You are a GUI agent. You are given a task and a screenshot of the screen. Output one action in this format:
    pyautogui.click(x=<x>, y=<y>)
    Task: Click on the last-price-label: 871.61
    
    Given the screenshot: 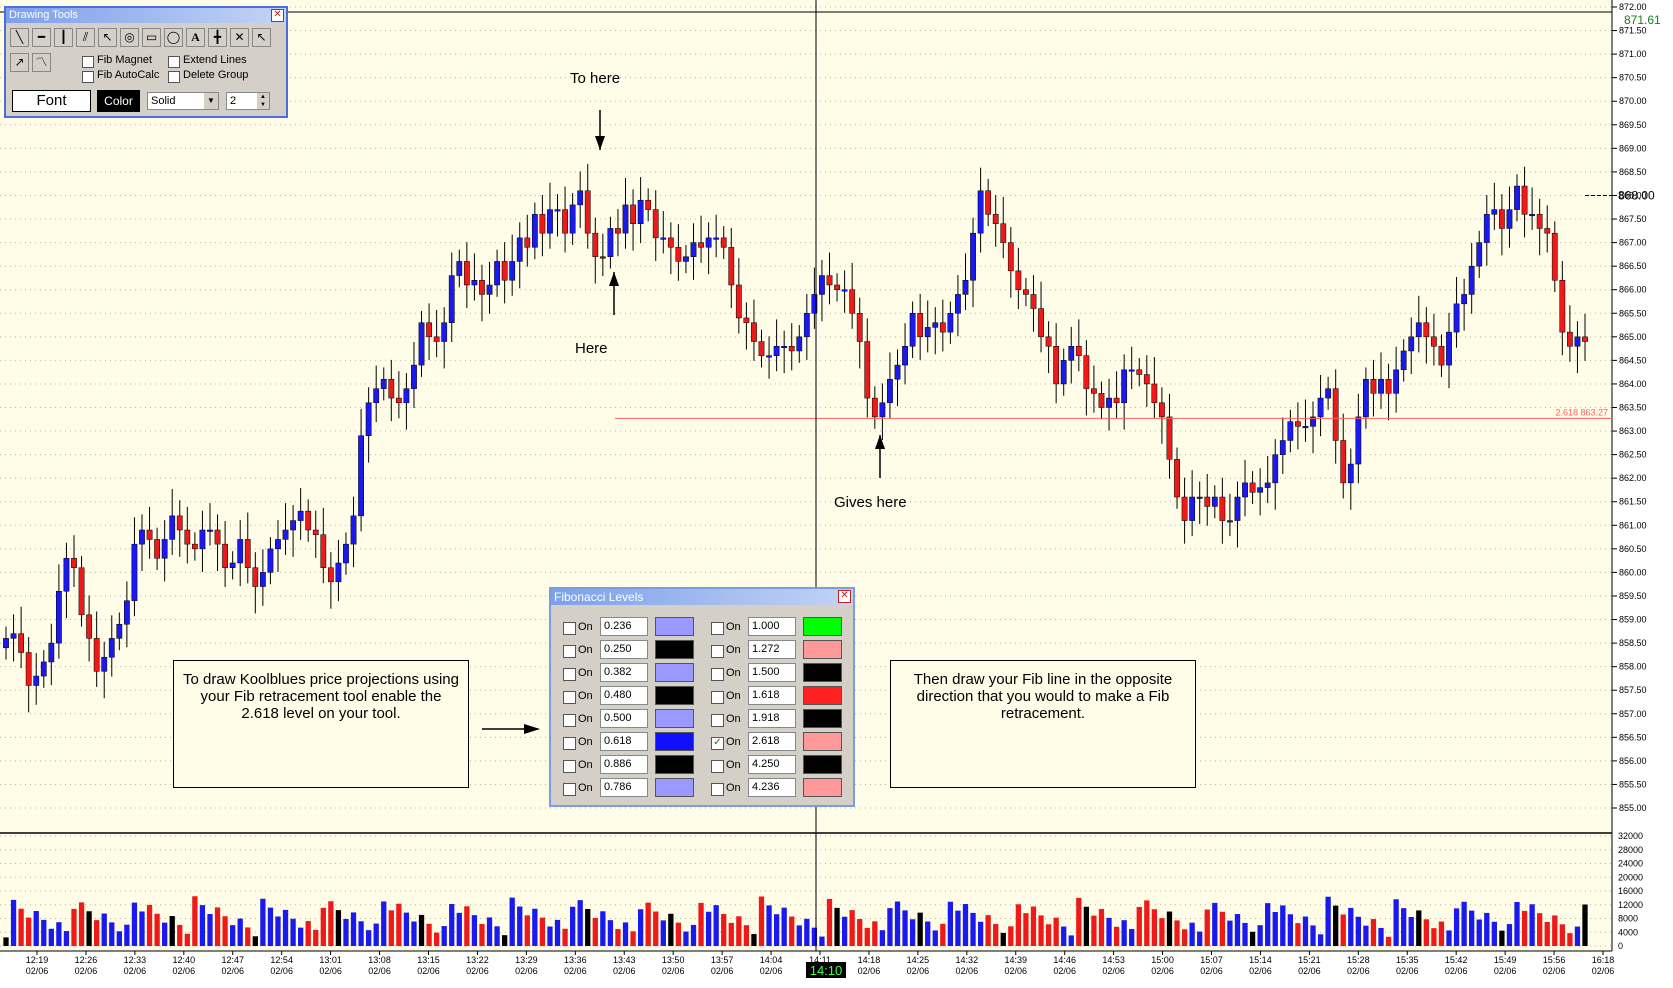 What is the action you would take?
    pyautogui.click(x=1642, y=20)
    